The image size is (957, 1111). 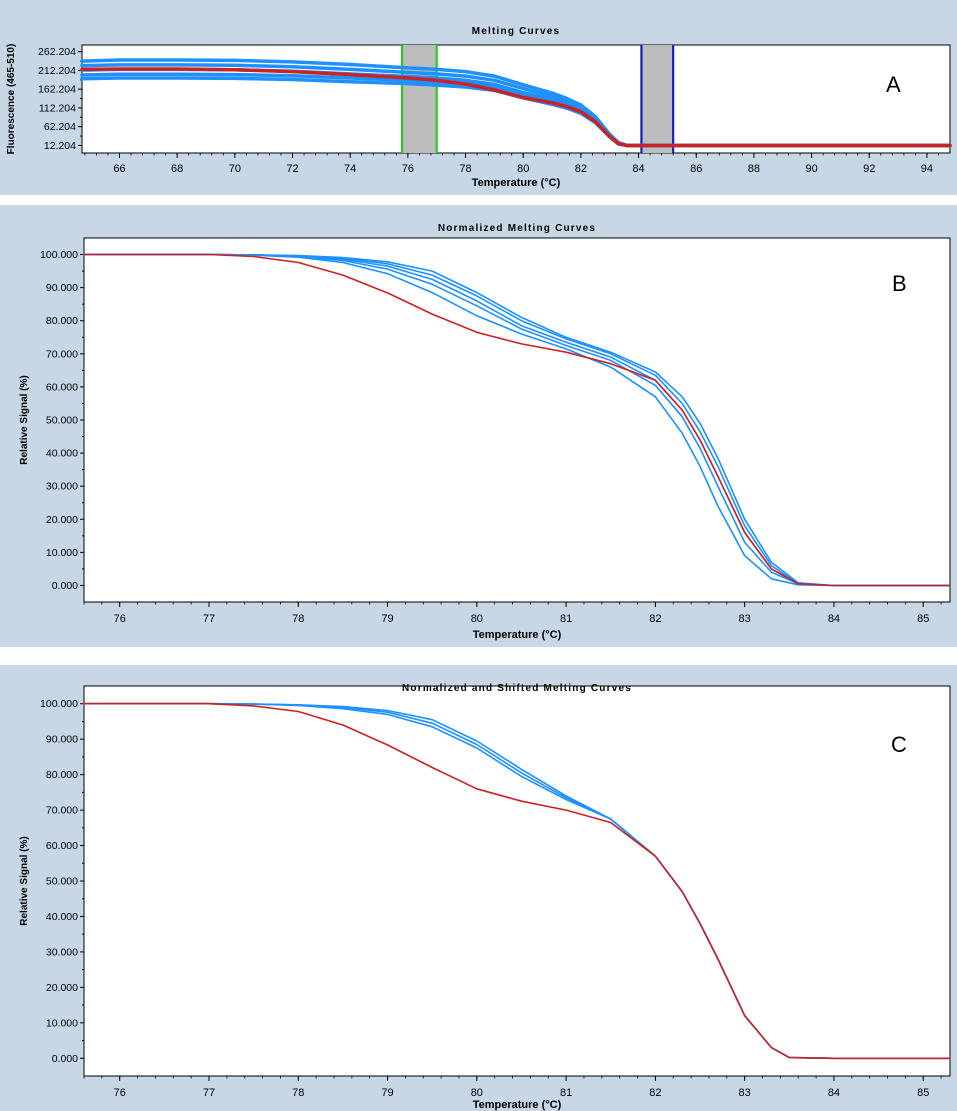 What do you see at coordinates (11, 99) in the screenshot?
I see `y-axis-label: Fluorescence (465-510)` at bounding box center [11, 99].